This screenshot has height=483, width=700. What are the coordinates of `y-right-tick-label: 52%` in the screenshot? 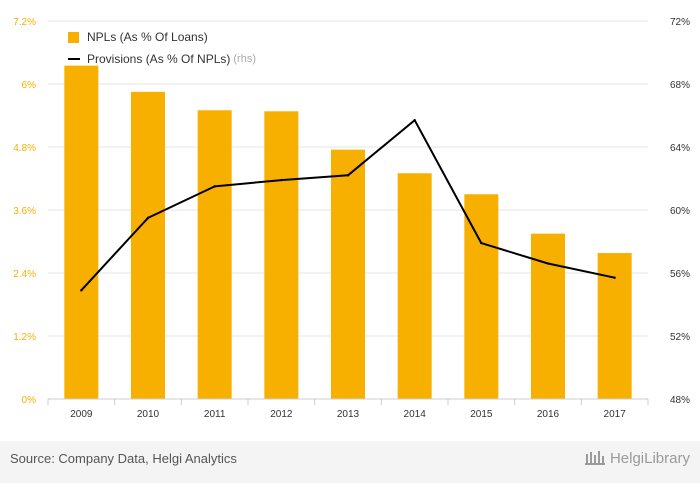 It's located at (680, 337).